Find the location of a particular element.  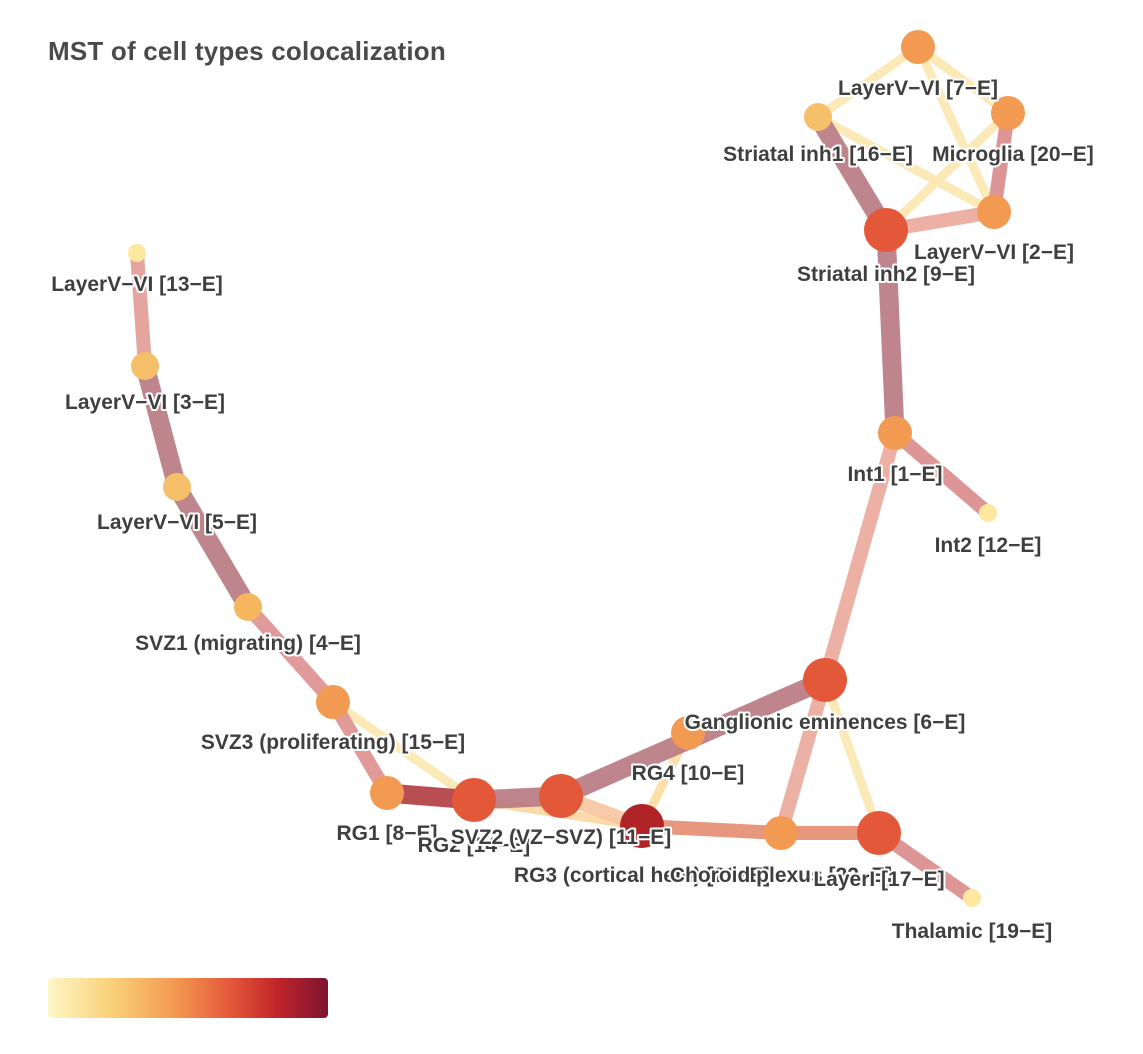

edge-n15-n14 is located at coordinates (403, 751).